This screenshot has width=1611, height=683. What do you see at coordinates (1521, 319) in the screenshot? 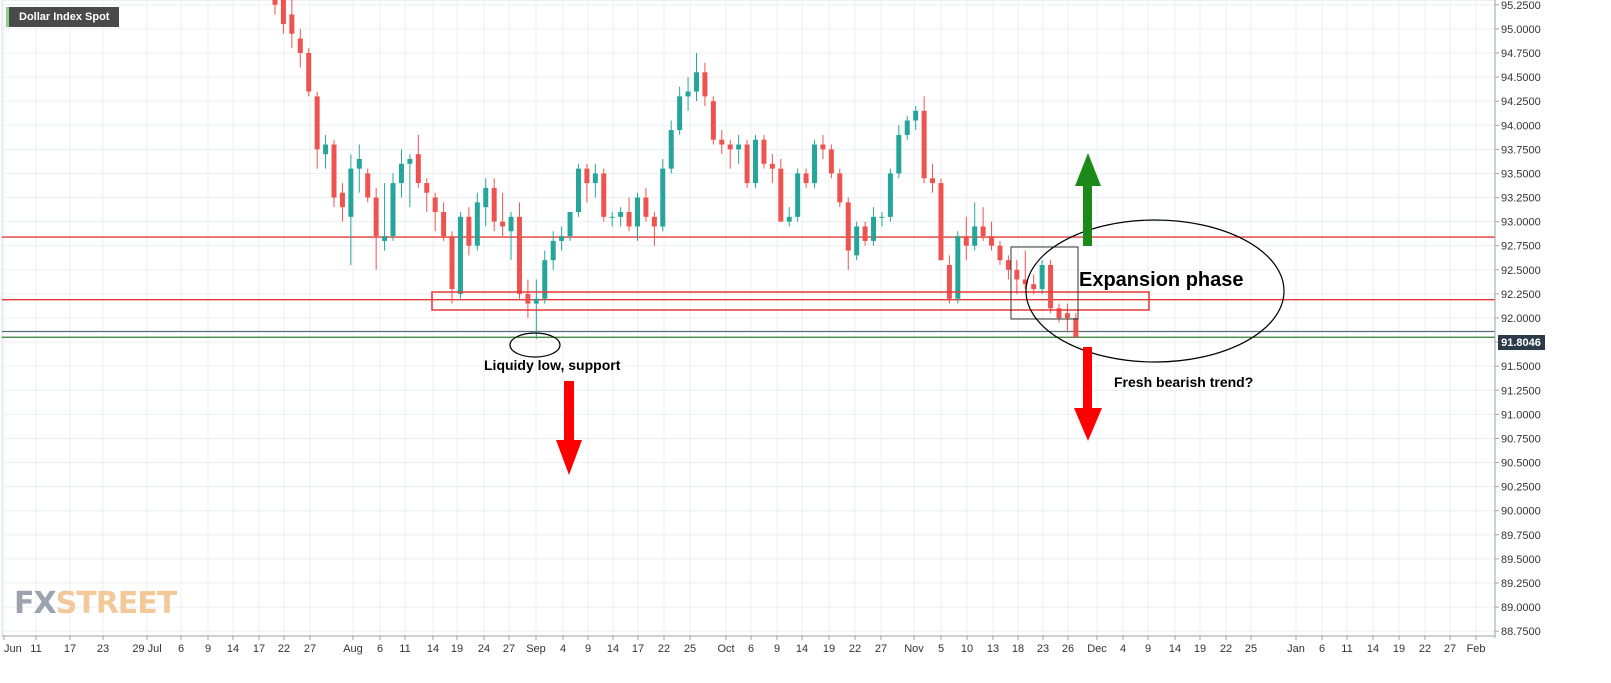
I see `y-tick-label: 92.0000` at bounding box center [1521, 319].